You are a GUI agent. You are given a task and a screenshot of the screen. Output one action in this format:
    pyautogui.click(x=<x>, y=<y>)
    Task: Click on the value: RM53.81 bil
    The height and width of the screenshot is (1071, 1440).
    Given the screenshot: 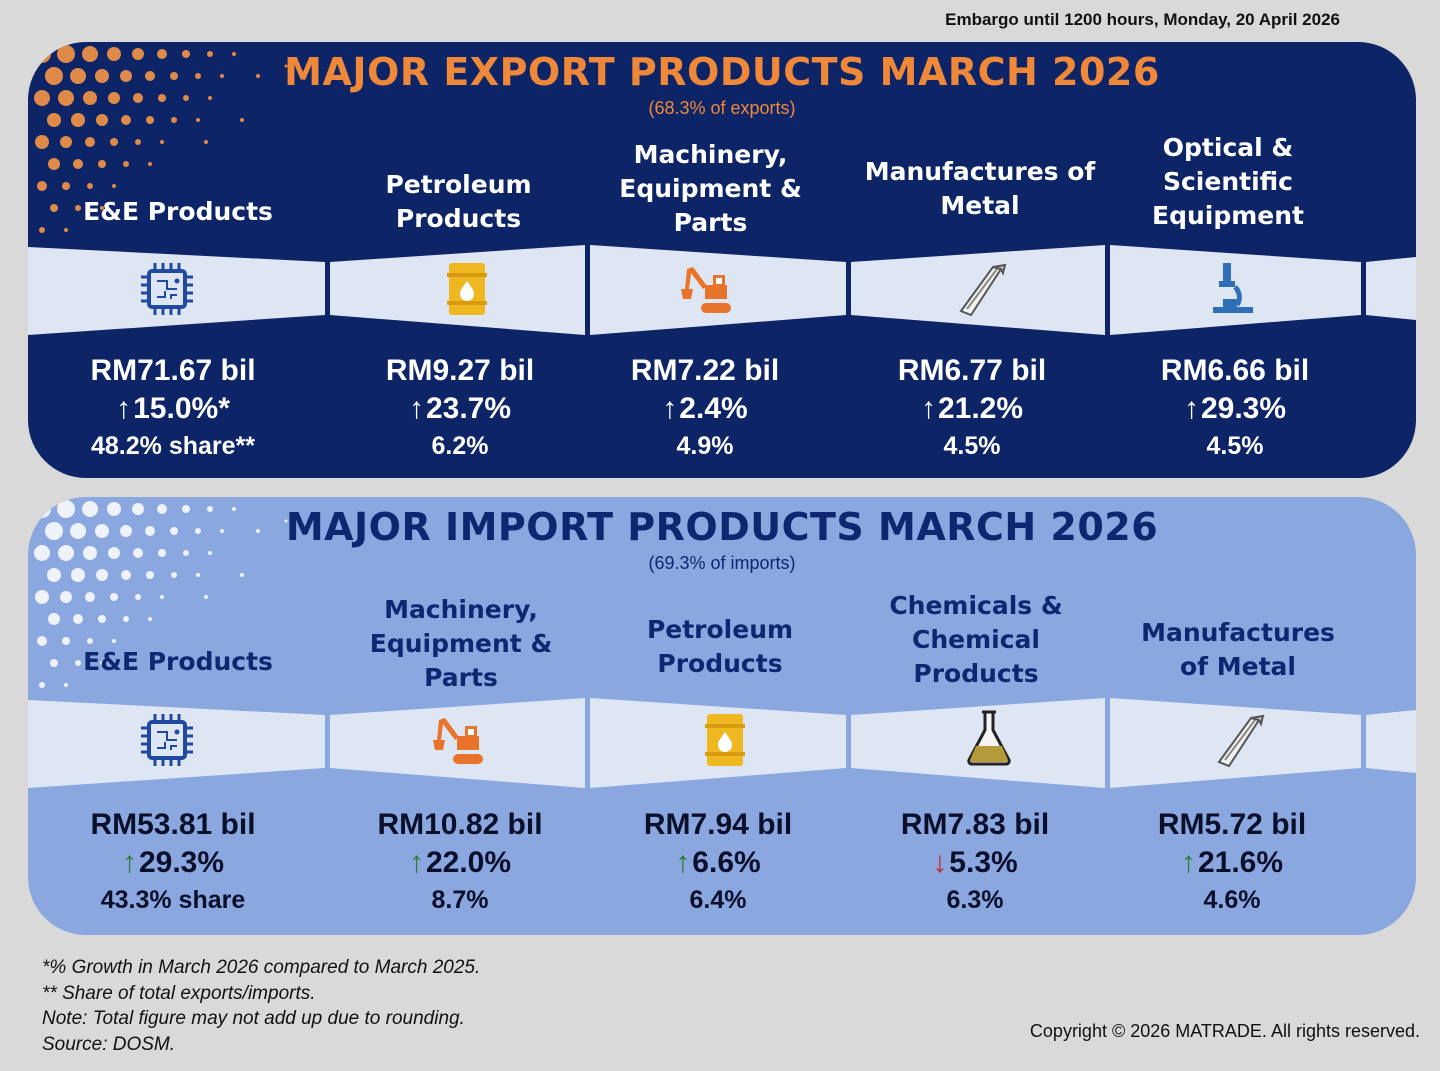 What is the action you would take?
    pyautogui.click(x=173, y=824)
    